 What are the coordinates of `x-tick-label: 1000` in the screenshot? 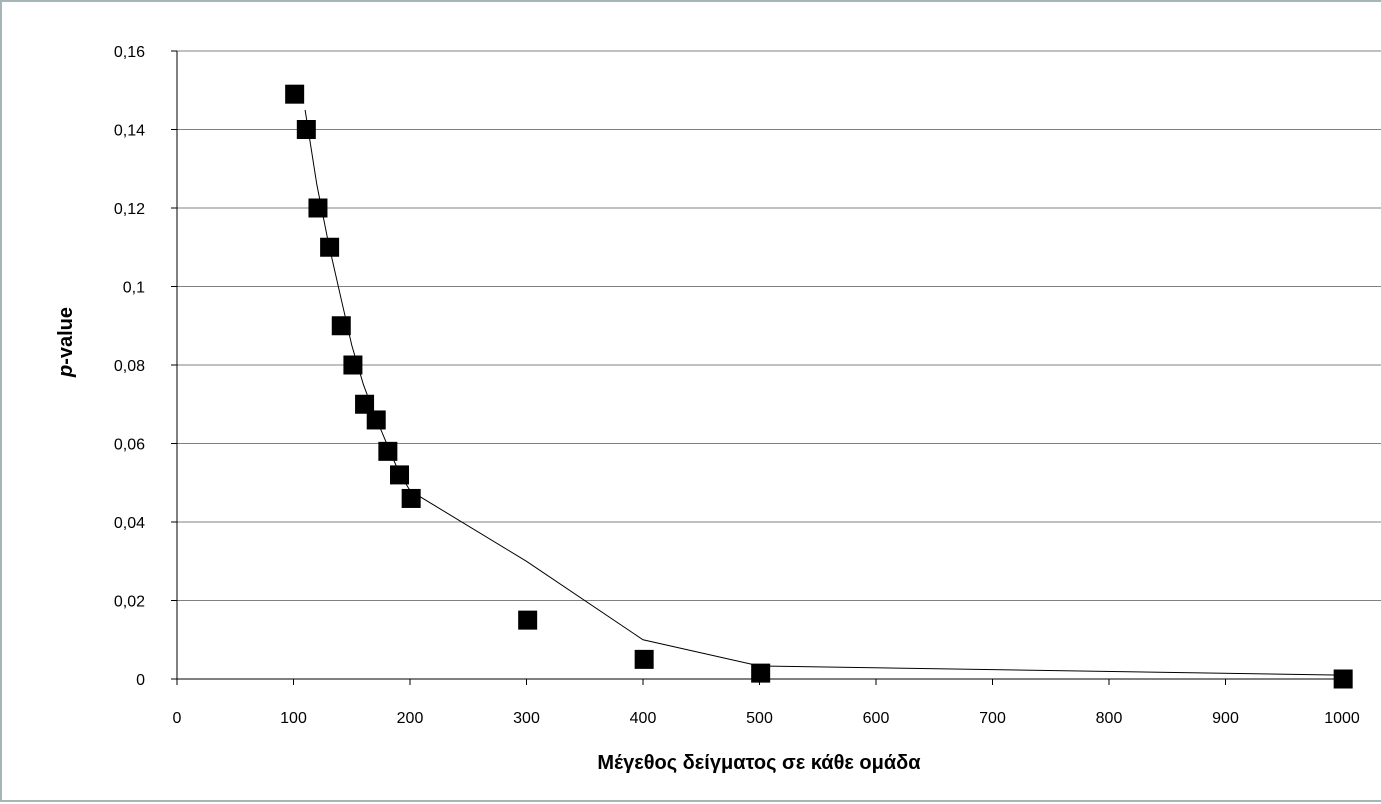 It's located at (1342, 718).